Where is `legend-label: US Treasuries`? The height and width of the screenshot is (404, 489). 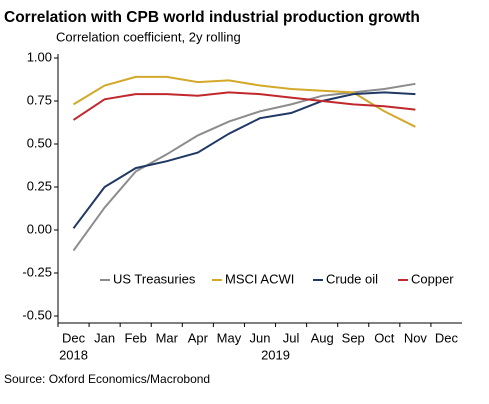
legend-label: US Treasuries is located at coordinates (154, 278).